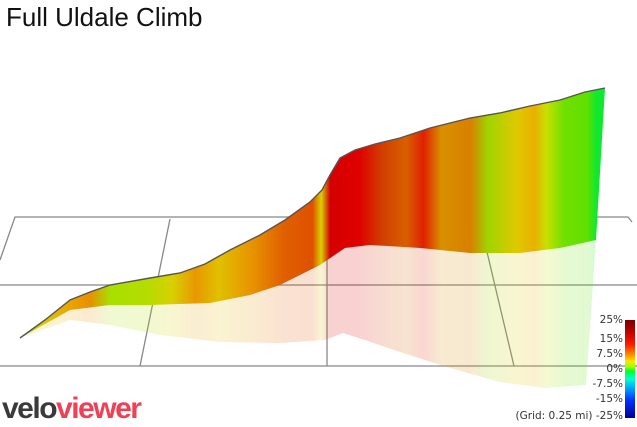  What do you see at coordinates (611, 339) in the screenshot?
I see `legend-label-15: 15%` at bounding box center [611, 339].